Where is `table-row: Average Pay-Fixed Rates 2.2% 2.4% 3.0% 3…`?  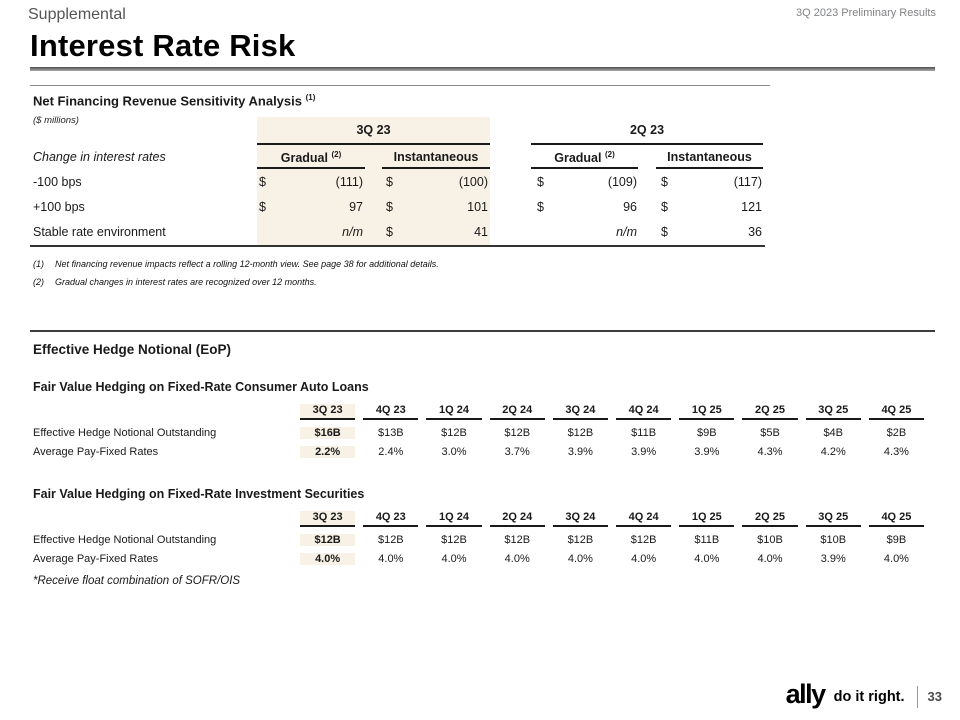 table-row: Average Pay-Fixed Rates 2.2% 2.4% 3.0% 3… is located at coordinates (479, 448).